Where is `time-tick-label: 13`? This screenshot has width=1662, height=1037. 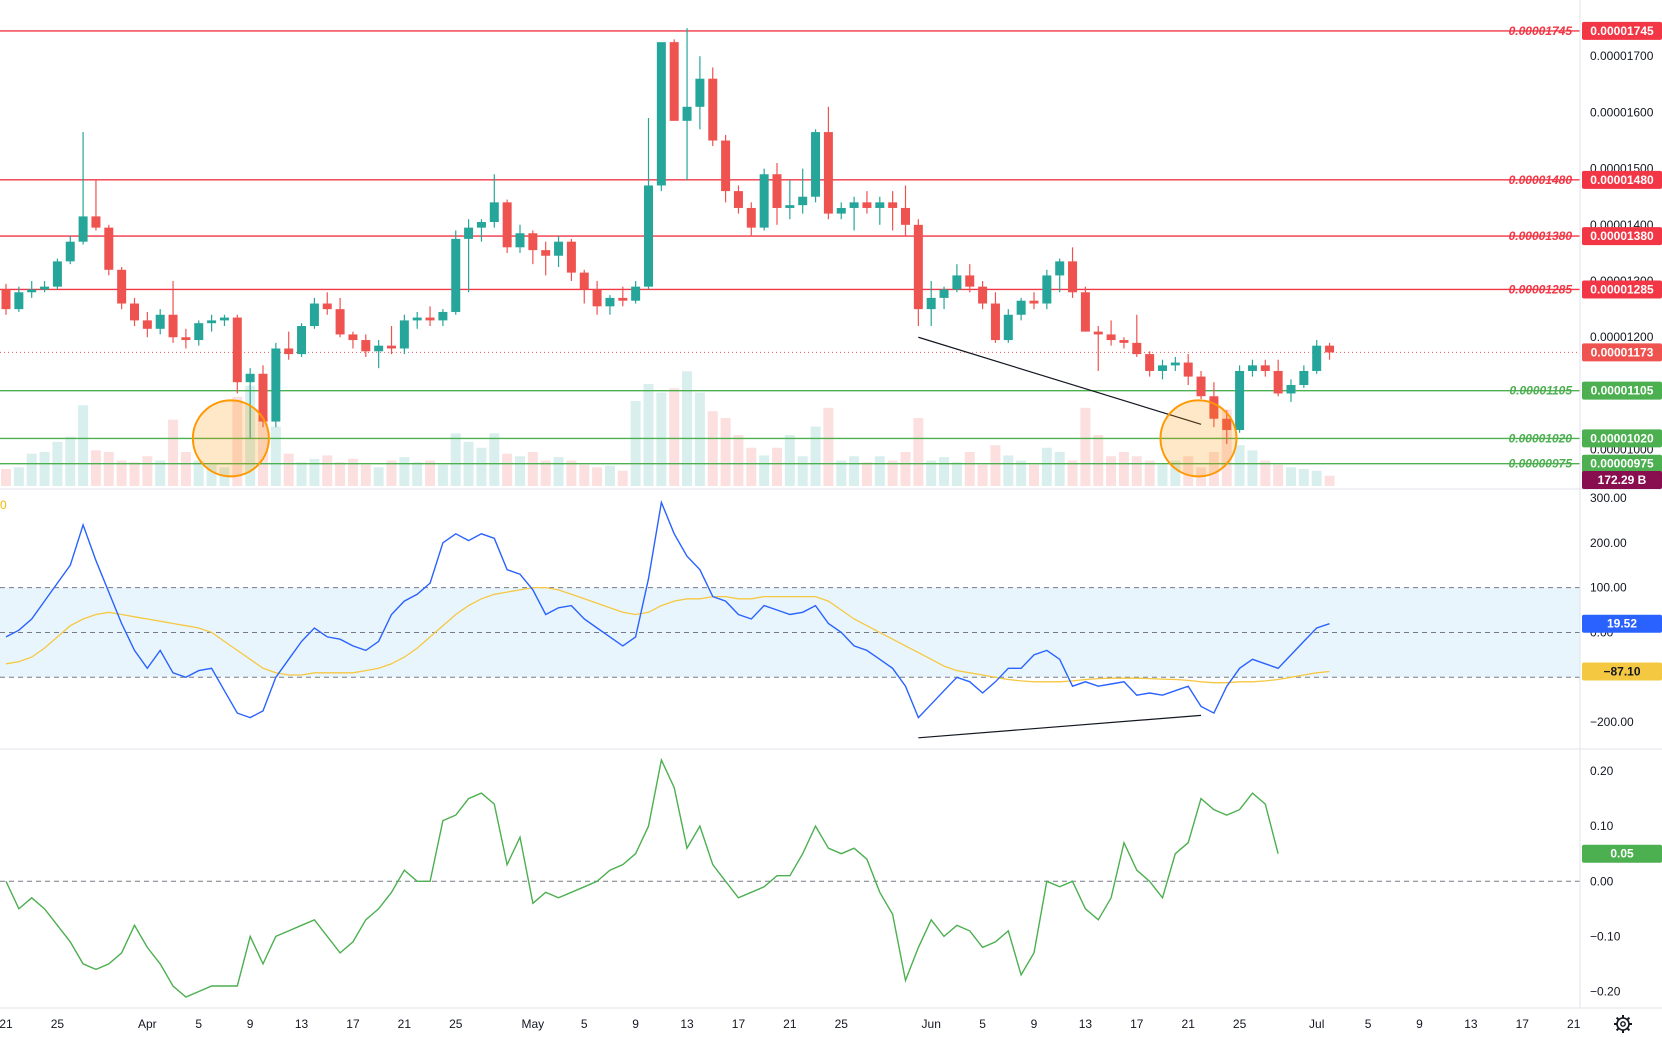 time-tick-label: 13 is located at coordinates (1086, 1024).